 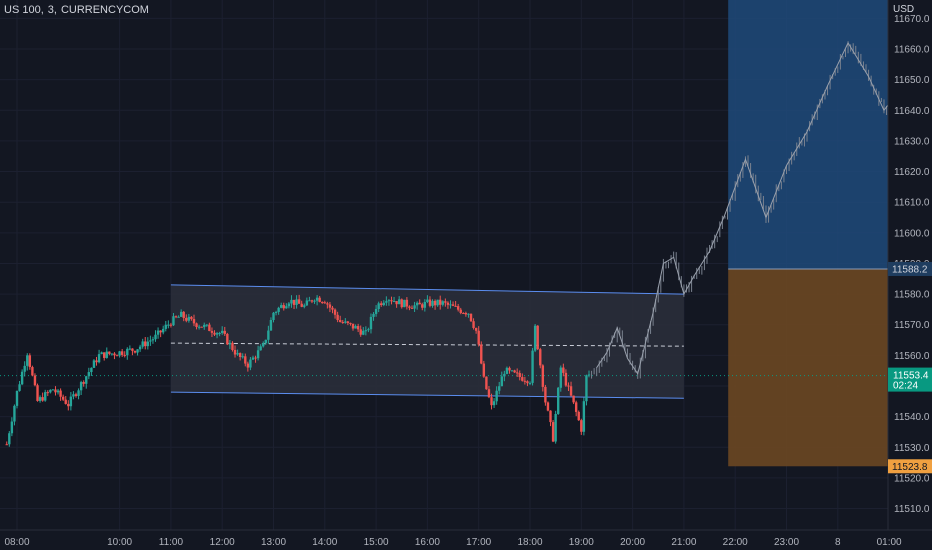 What do you see at coordinates (171, 542) in the screenshot?
I see `x-tick-label: 11:00` at bounding box center [171, 542].